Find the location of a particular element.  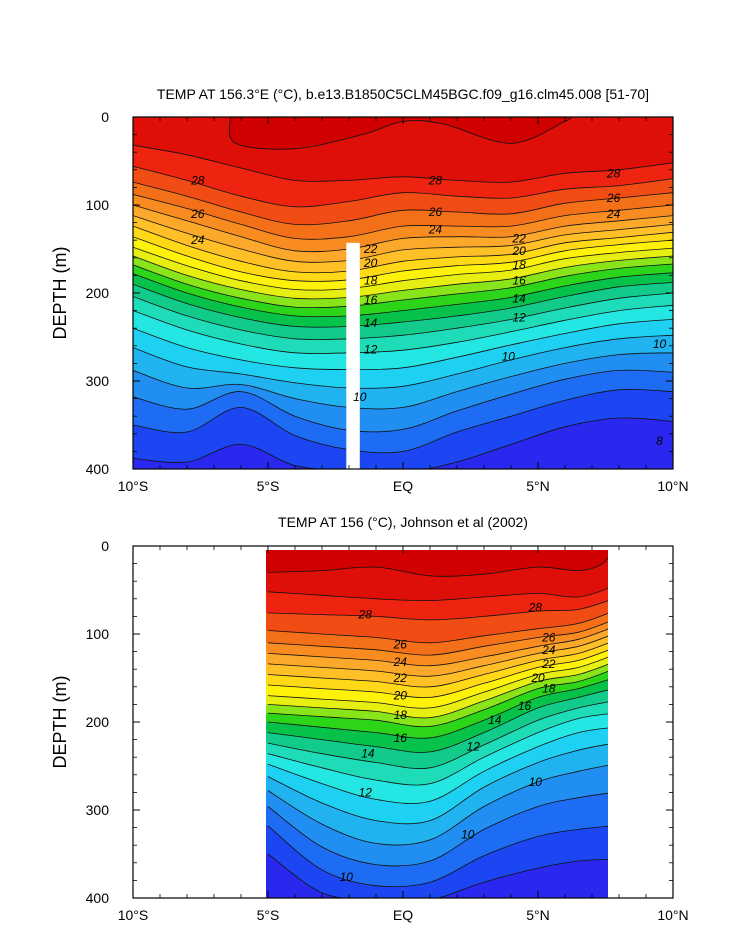

y-tick-label: 0 is located at coordinates (105, 546).